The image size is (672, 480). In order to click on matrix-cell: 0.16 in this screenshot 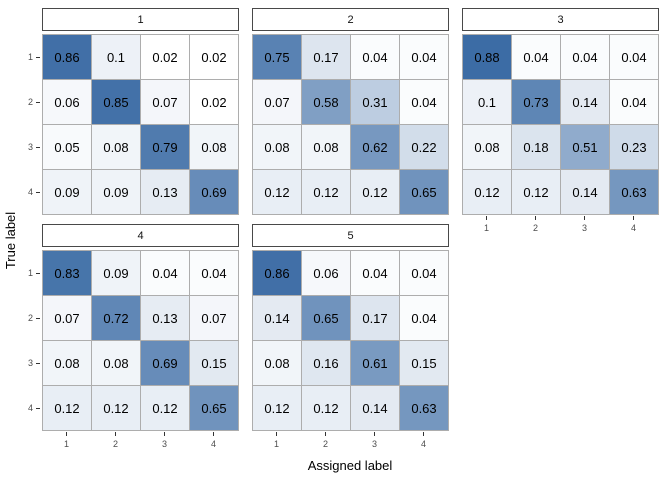, I will do `click(326, 363)`.